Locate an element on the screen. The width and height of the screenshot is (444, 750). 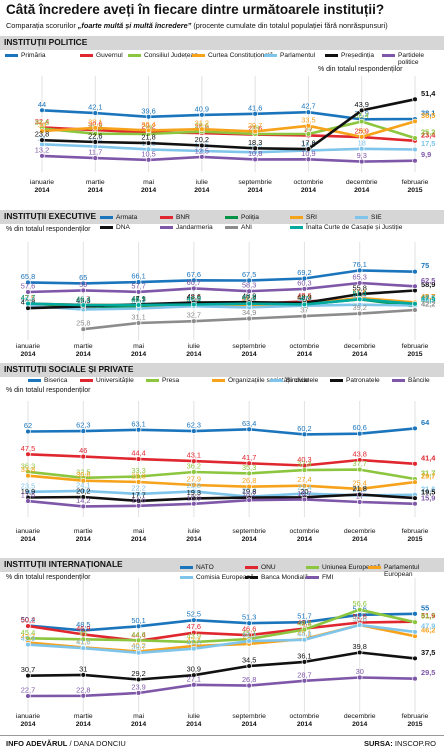
data-label: 38,1 is located at coordinates (428, 113).